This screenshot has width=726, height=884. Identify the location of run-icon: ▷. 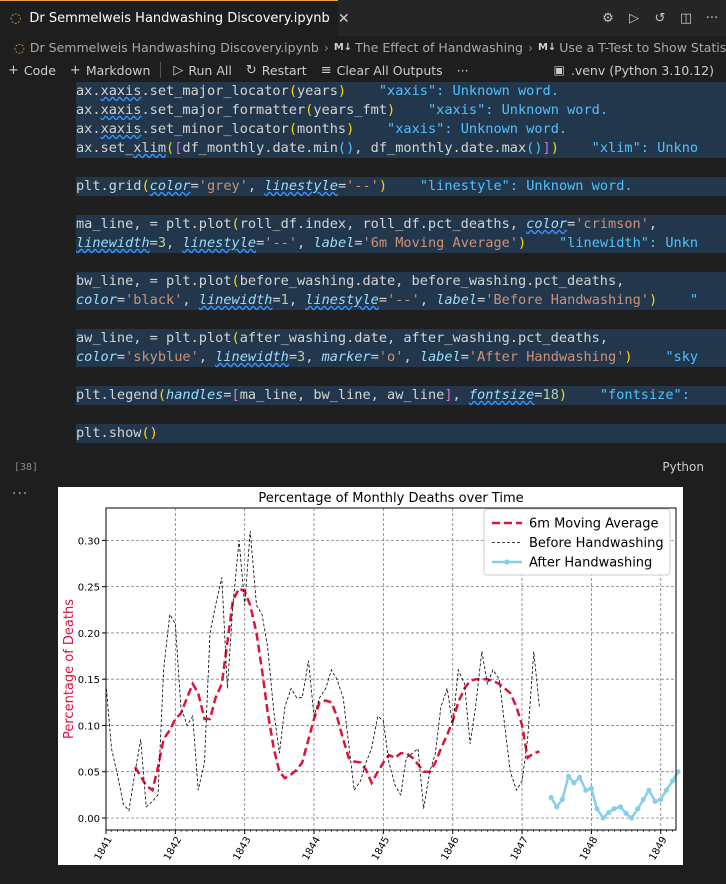
(634, 18).